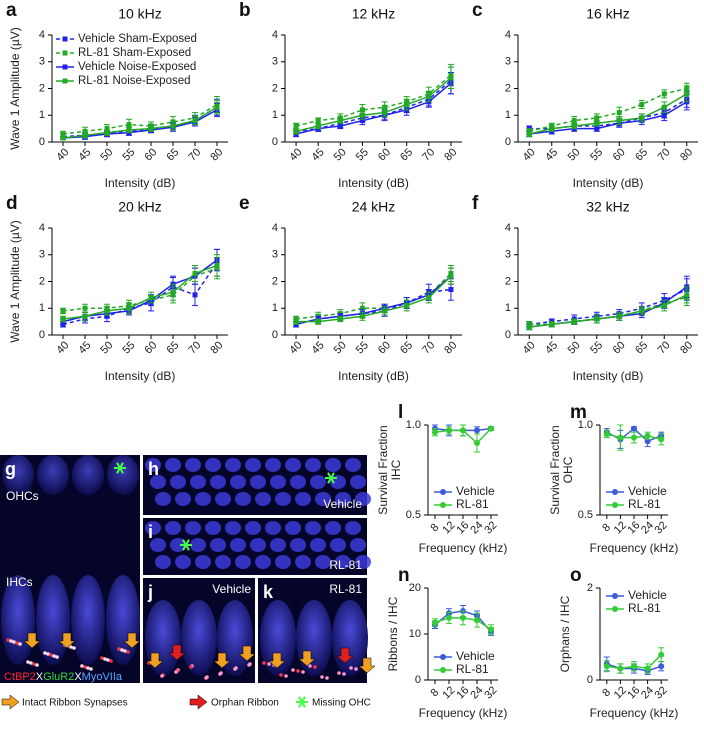 The width and height of the screenshot is (704, 734). Describe the element at coordinates (477, 10) in the screenshot. I see `panel-letter: c` at that location.